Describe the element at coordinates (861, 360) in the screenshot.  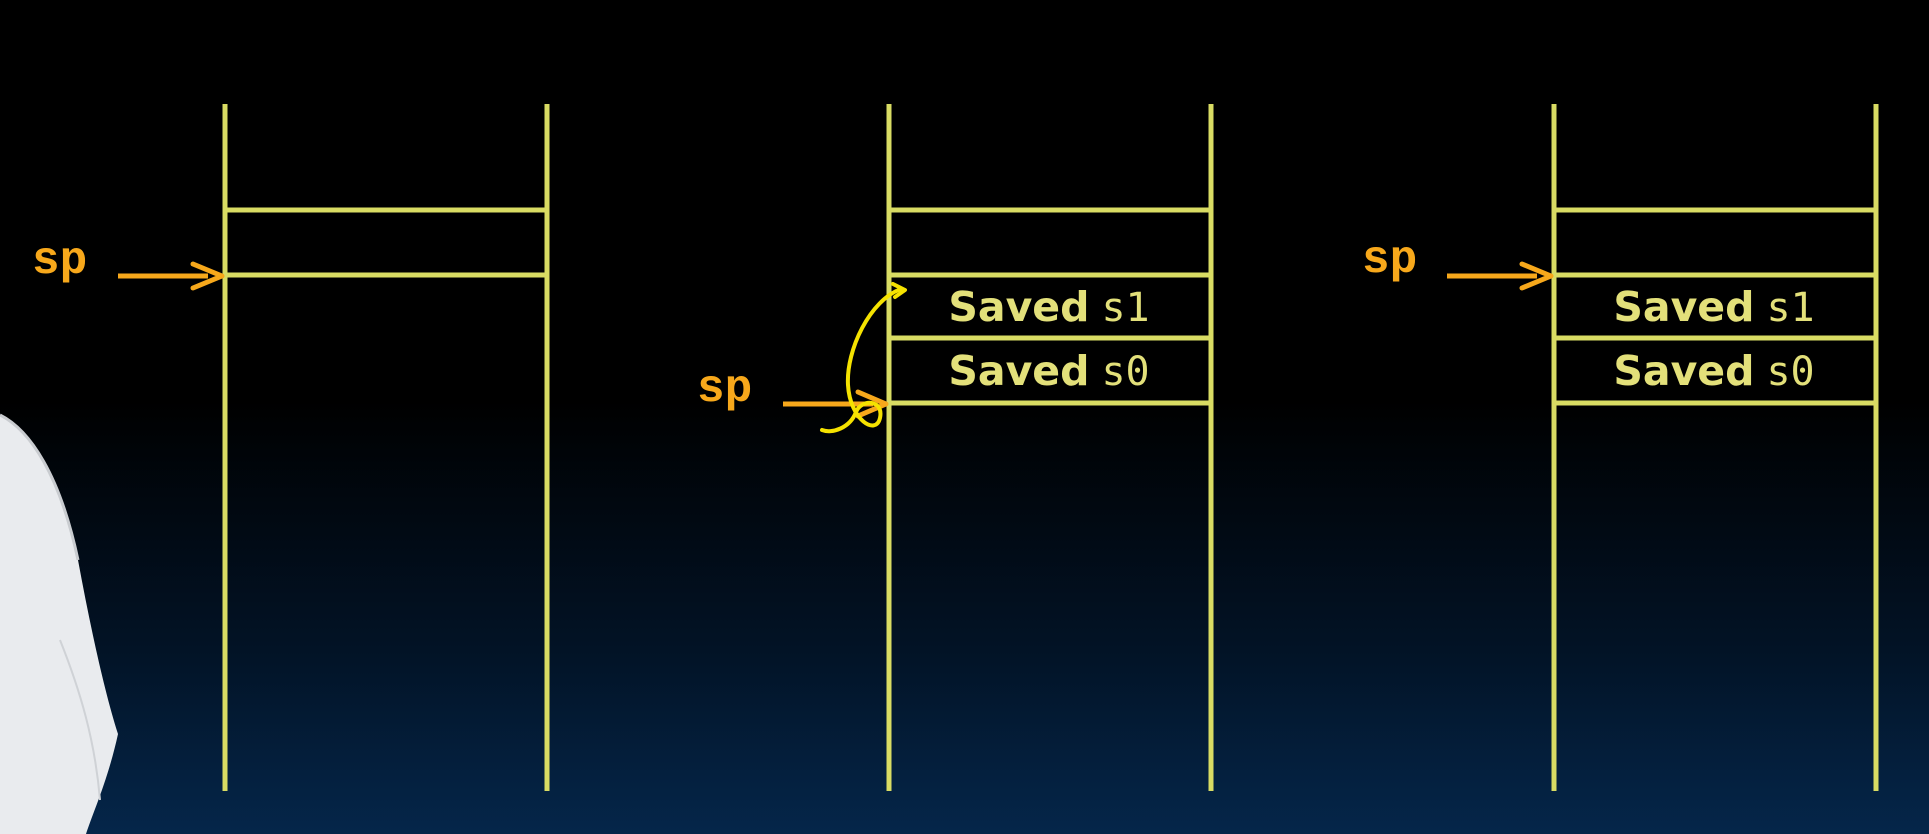
I see `curved-arrow-icon` at that location.